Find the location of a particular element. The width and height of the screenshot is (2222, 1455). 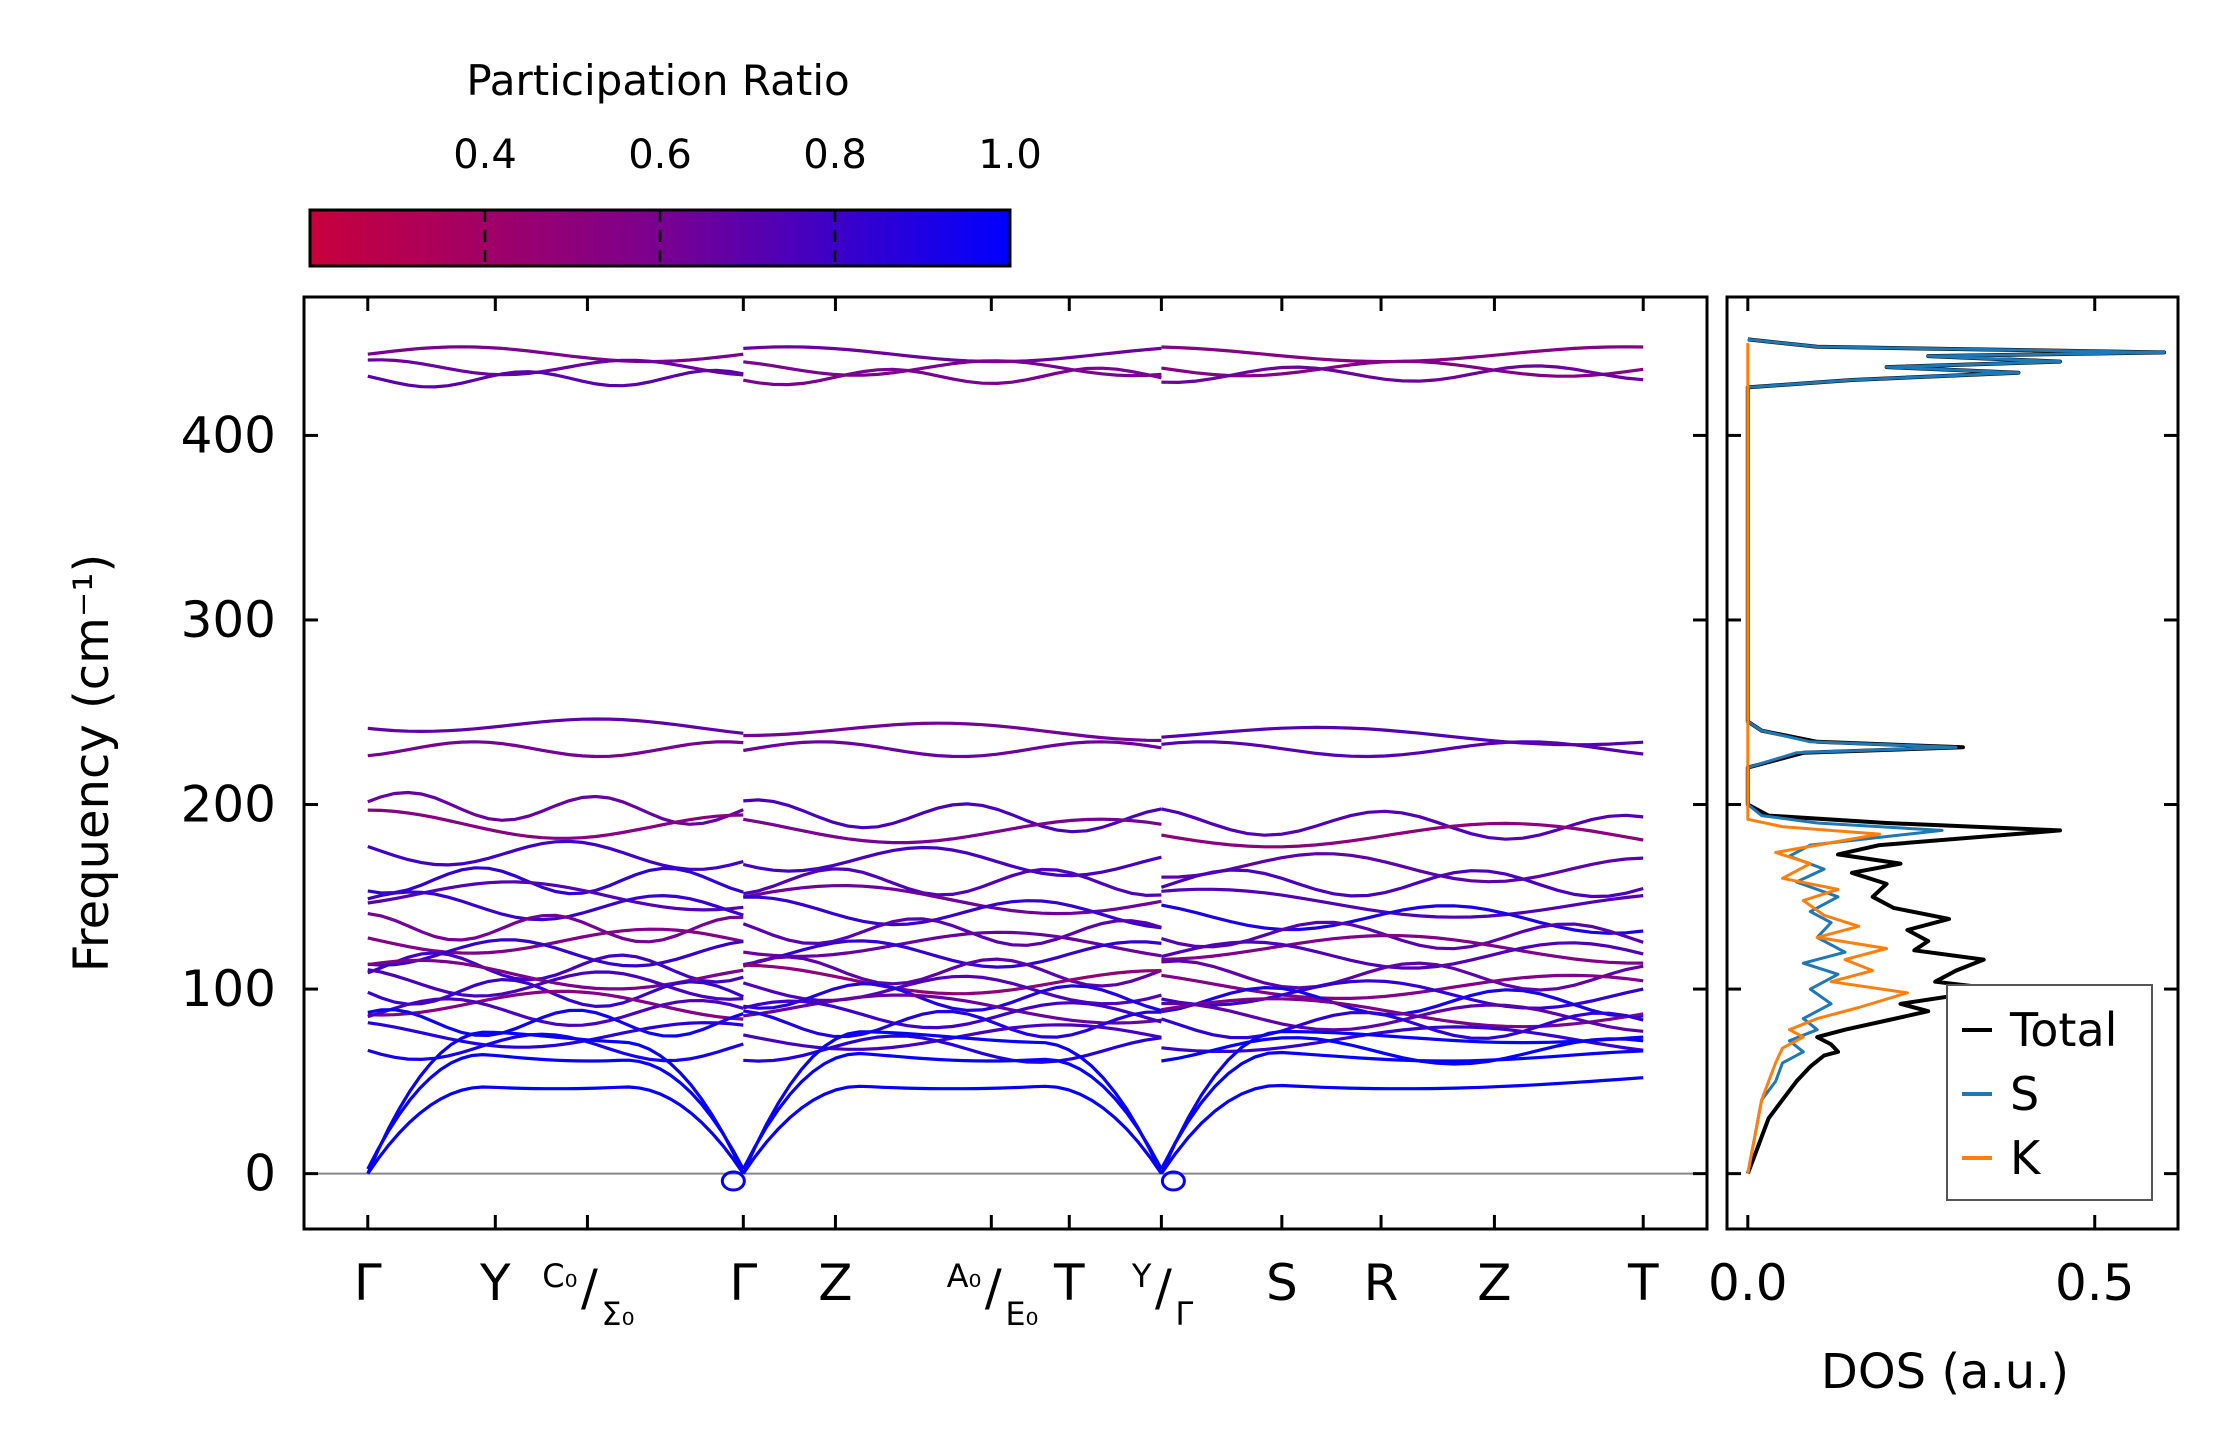

y-tick-label: 400 is located at coordinates (228, 435).